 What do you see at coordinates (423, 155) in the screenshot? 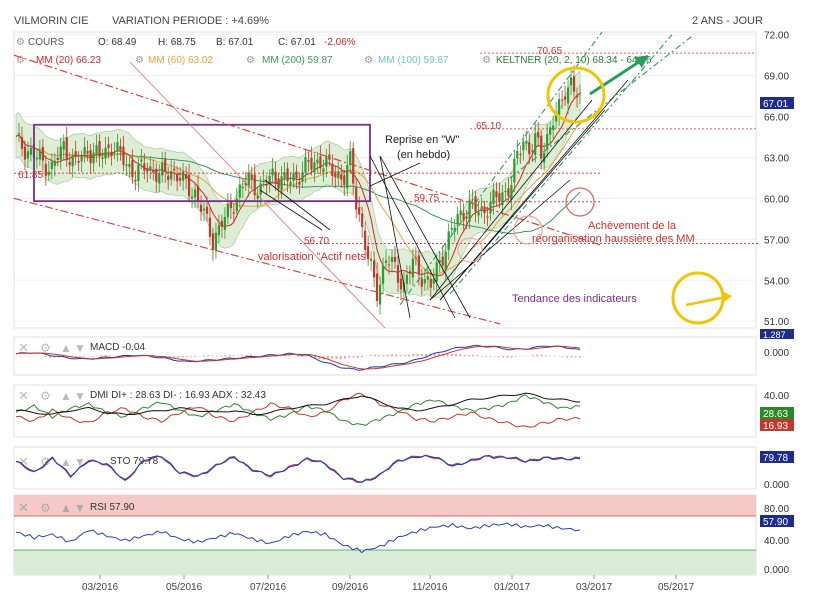
I see `annotation-hebdo: (en hebdo)` at bounding box center [423, 155].